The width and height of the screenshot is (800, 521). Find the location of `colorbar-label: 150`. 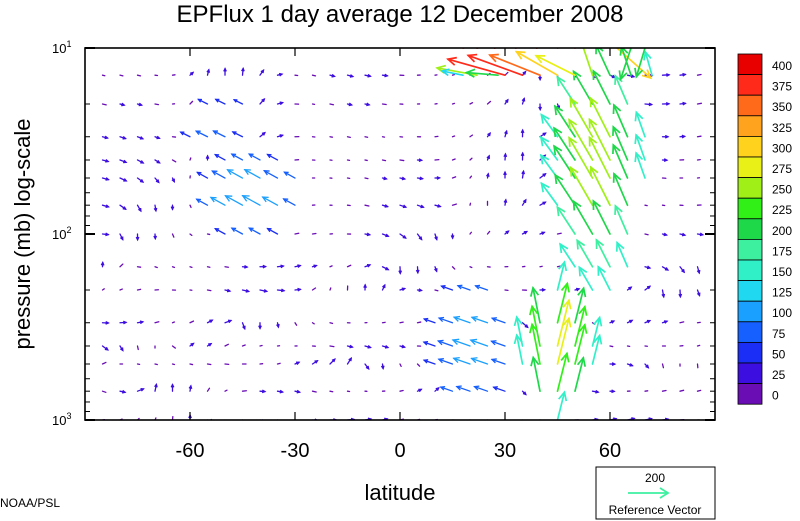

colorbar-label: 150 is located at coordinates (782, 272).